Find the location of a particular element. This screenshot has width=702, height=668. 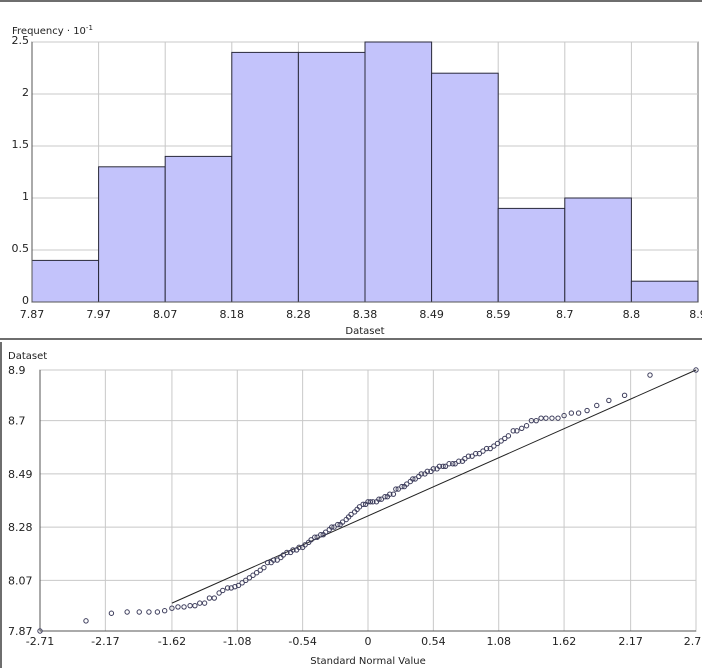

x-tick-label: 2.71 is located at coordinates (693, 641).